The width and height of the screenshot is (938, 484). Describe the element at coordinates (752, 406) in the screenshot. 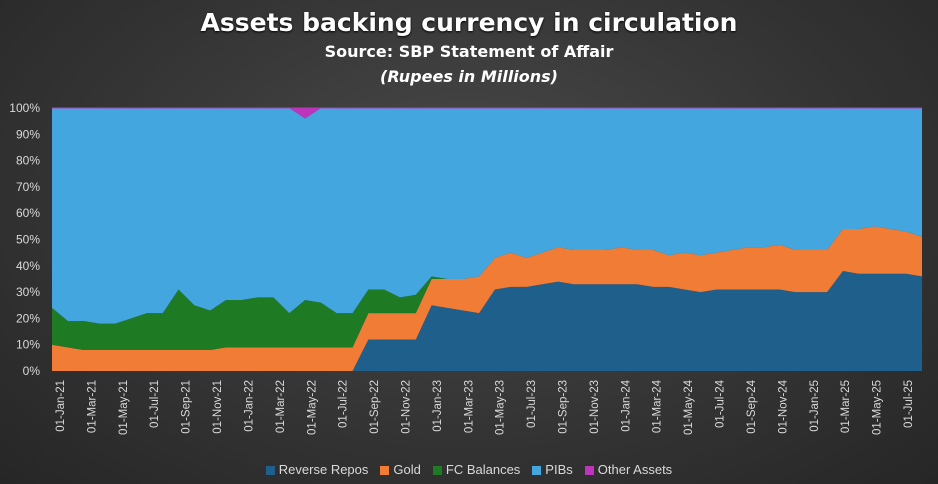

I see `x-tick-label: 01-Sep-24` at that location.